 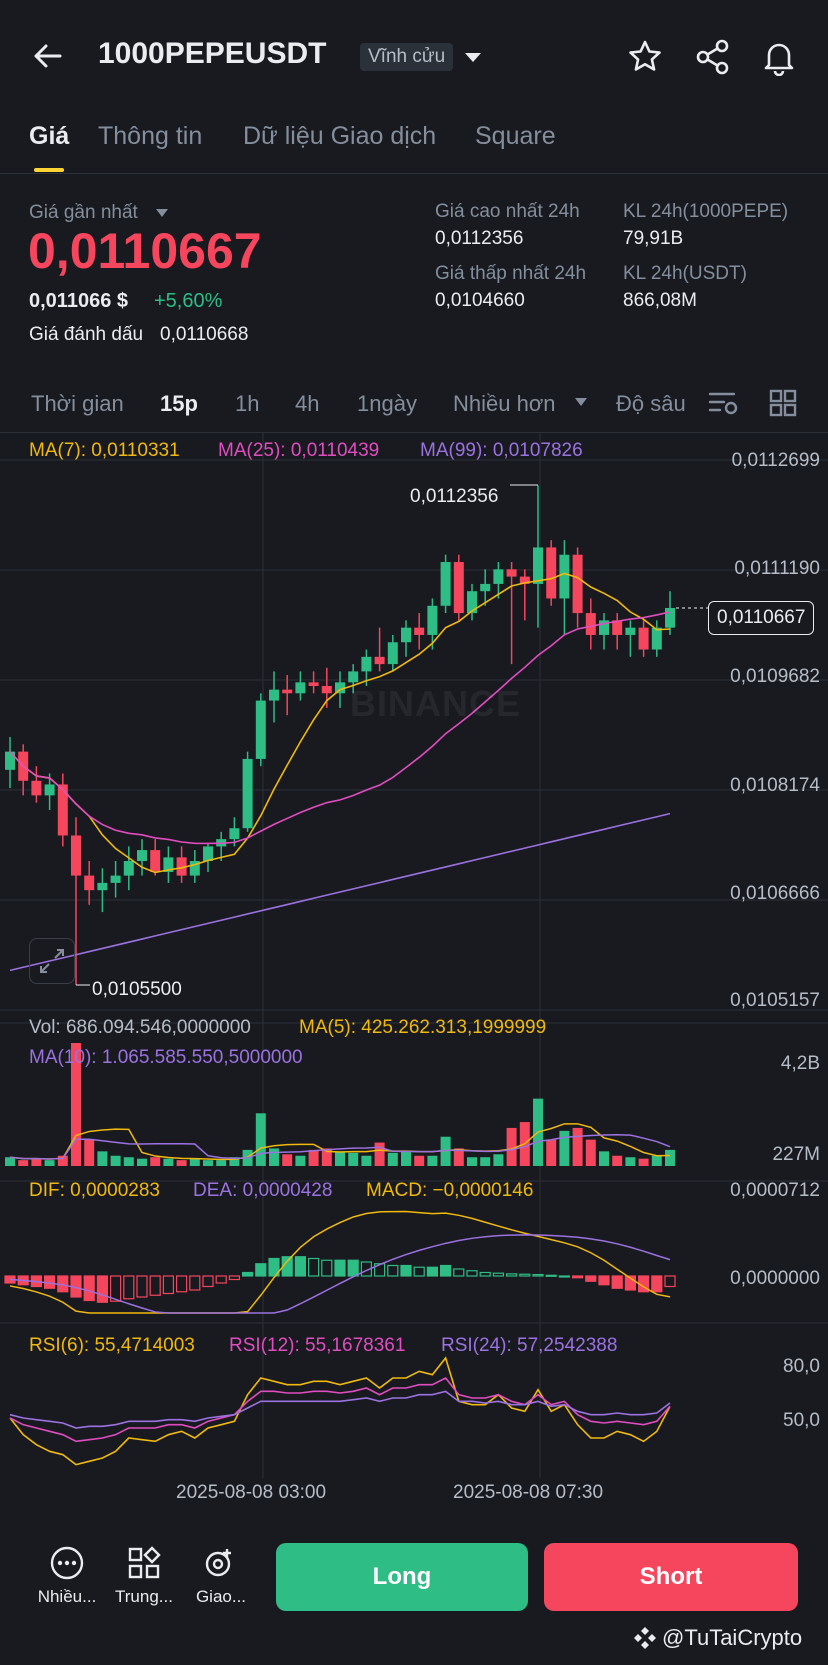 I want to click on tf-1d: 1ngày, so click(x=387, y=403).